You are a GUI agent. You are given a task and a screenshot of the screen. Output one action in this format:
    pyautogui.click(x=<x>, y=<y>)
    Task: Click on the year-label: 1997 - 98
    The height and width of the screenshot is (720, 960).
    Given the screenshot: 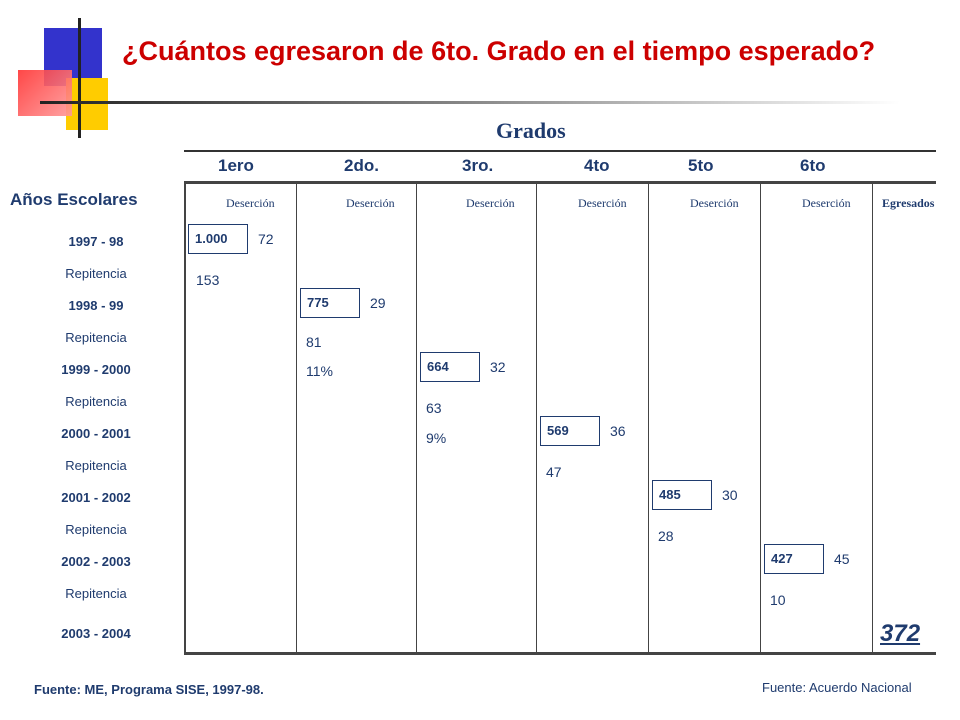 What is the action you would take?
    pyautogui.click(x=96, y=241)
    